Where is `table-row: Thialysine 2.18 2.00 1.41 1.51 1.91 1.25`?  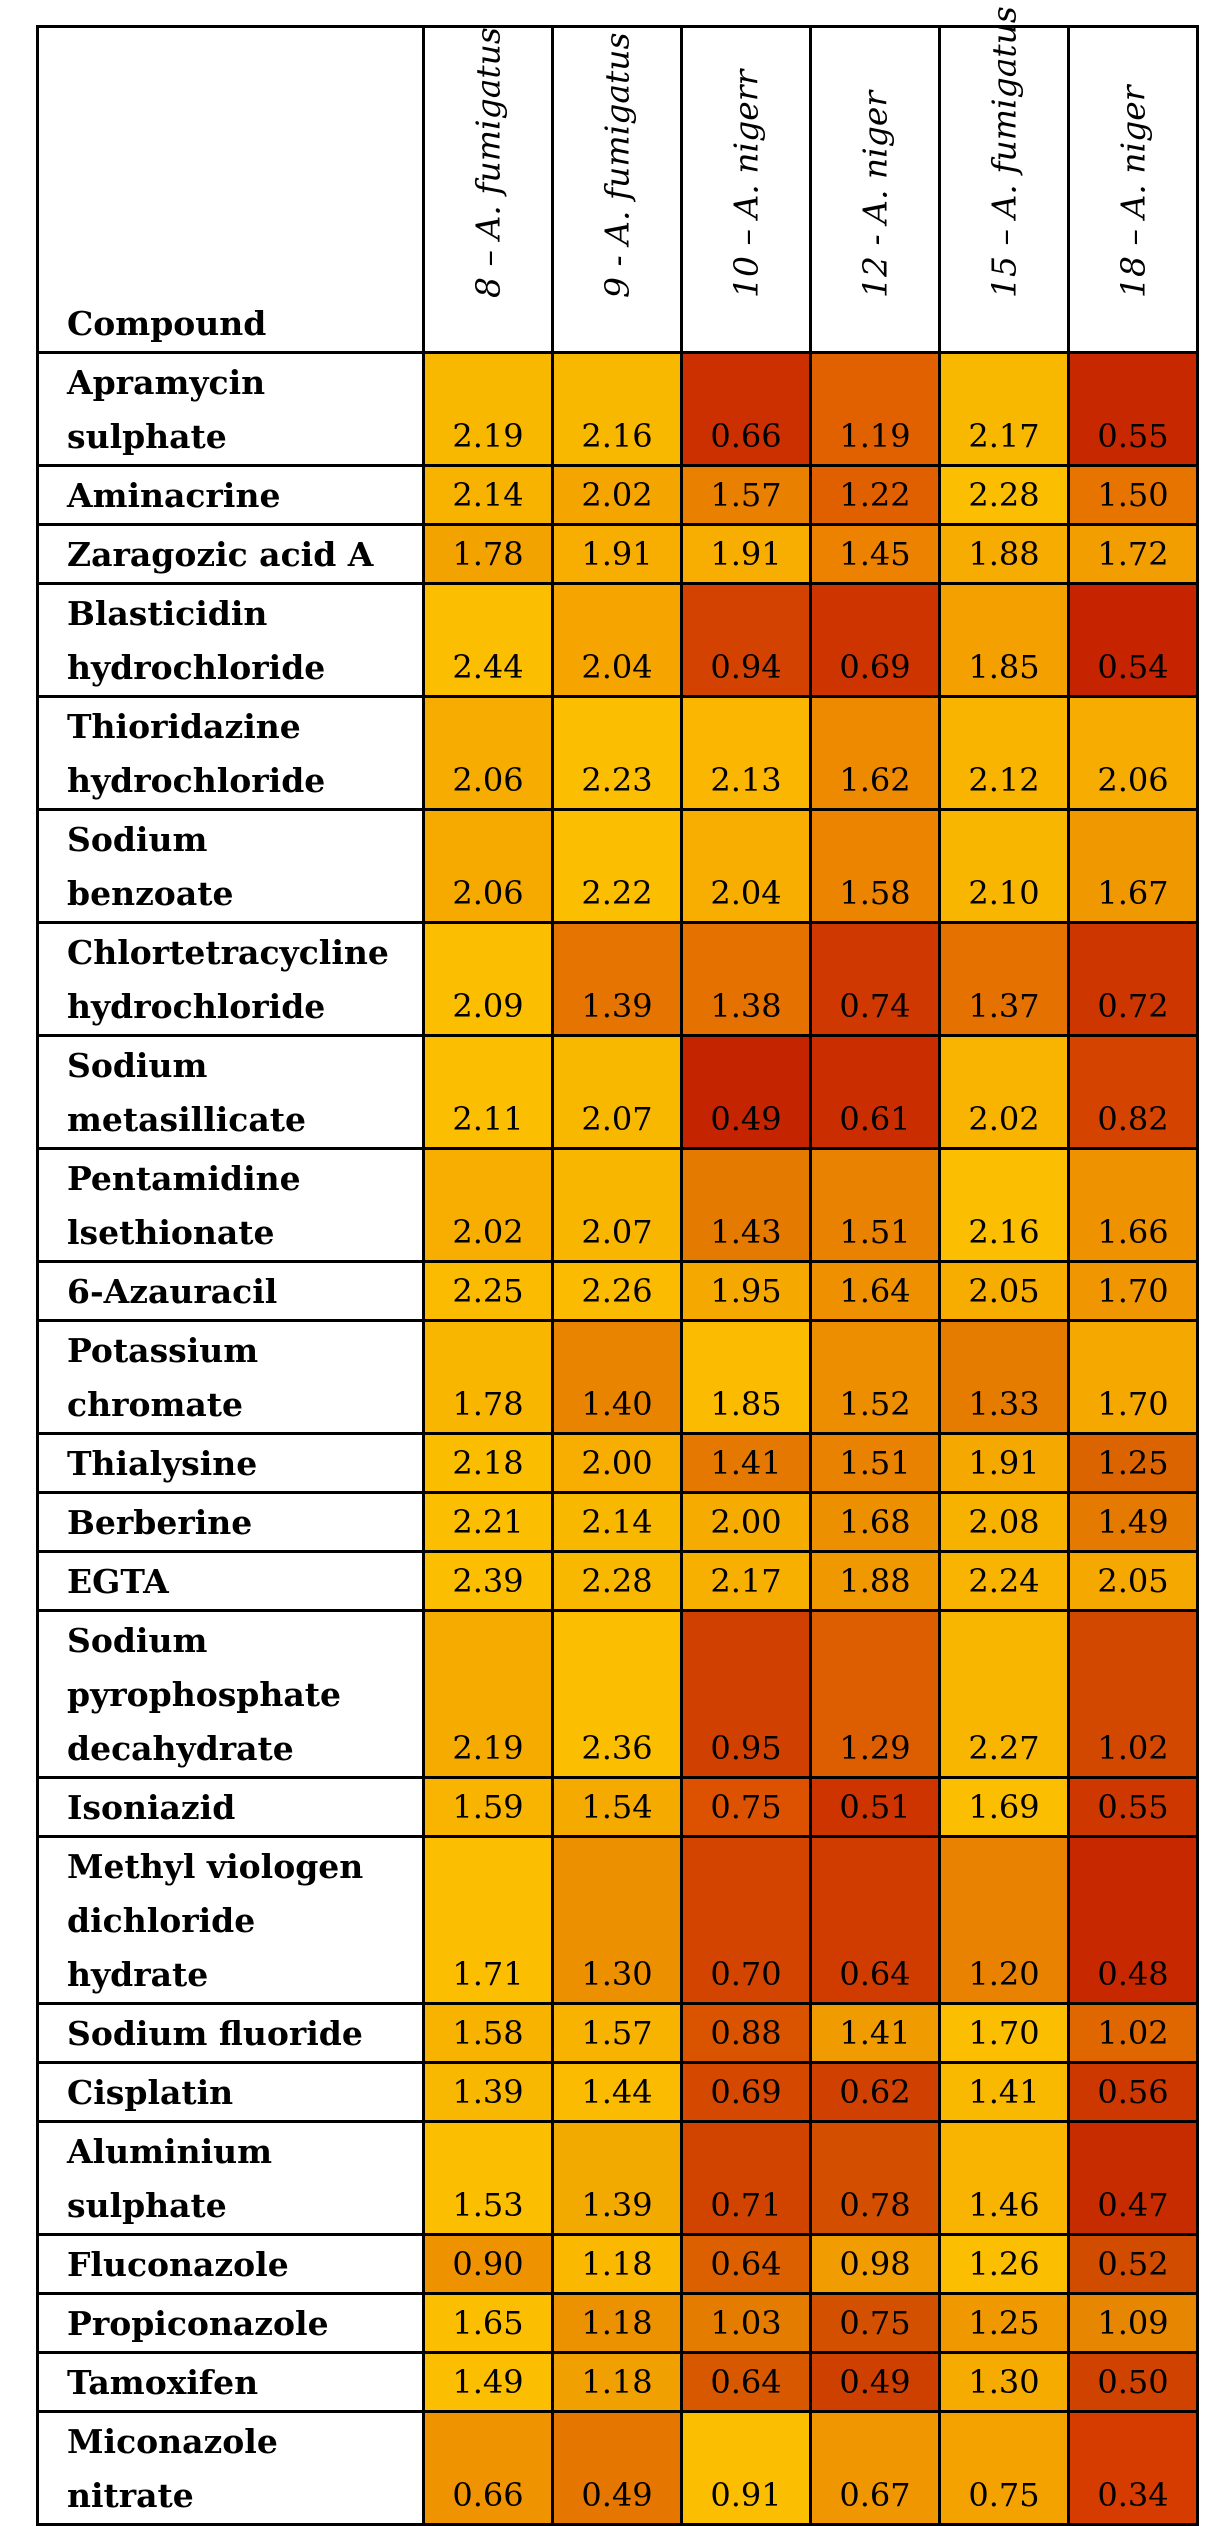
table-row: Thialysine 2.18 2.00 1.41 1.51 1.91 1.25 is located at coordinates (617, 1463).